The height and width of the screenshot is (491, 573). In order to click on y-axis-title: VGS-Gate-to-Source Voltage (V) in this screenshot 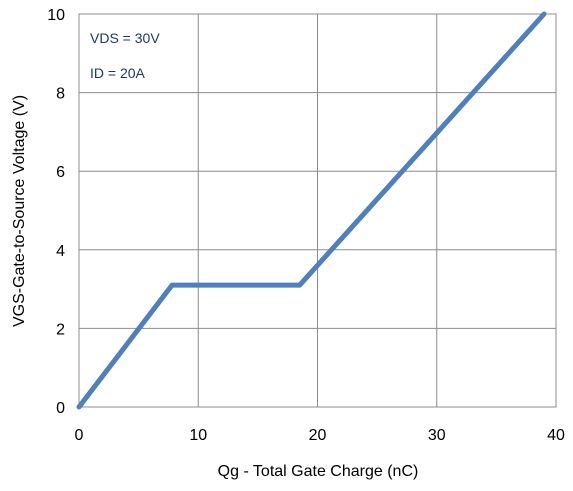, I will do `click(19, 211)`.